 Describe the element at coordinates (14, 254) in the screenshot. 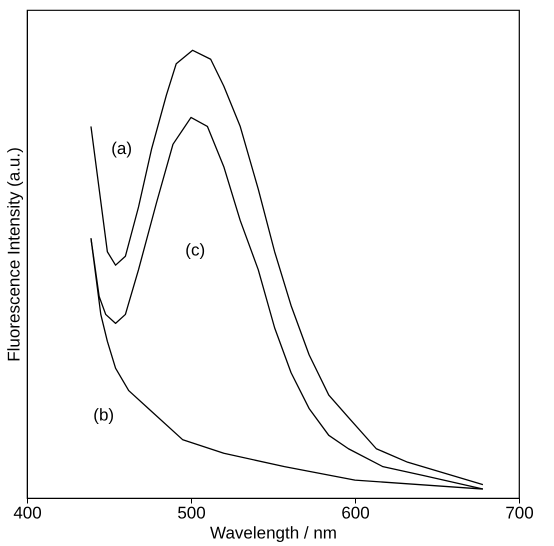

I see `y-axis-title: Fluorescence Intensity (a.u.)` at that location.